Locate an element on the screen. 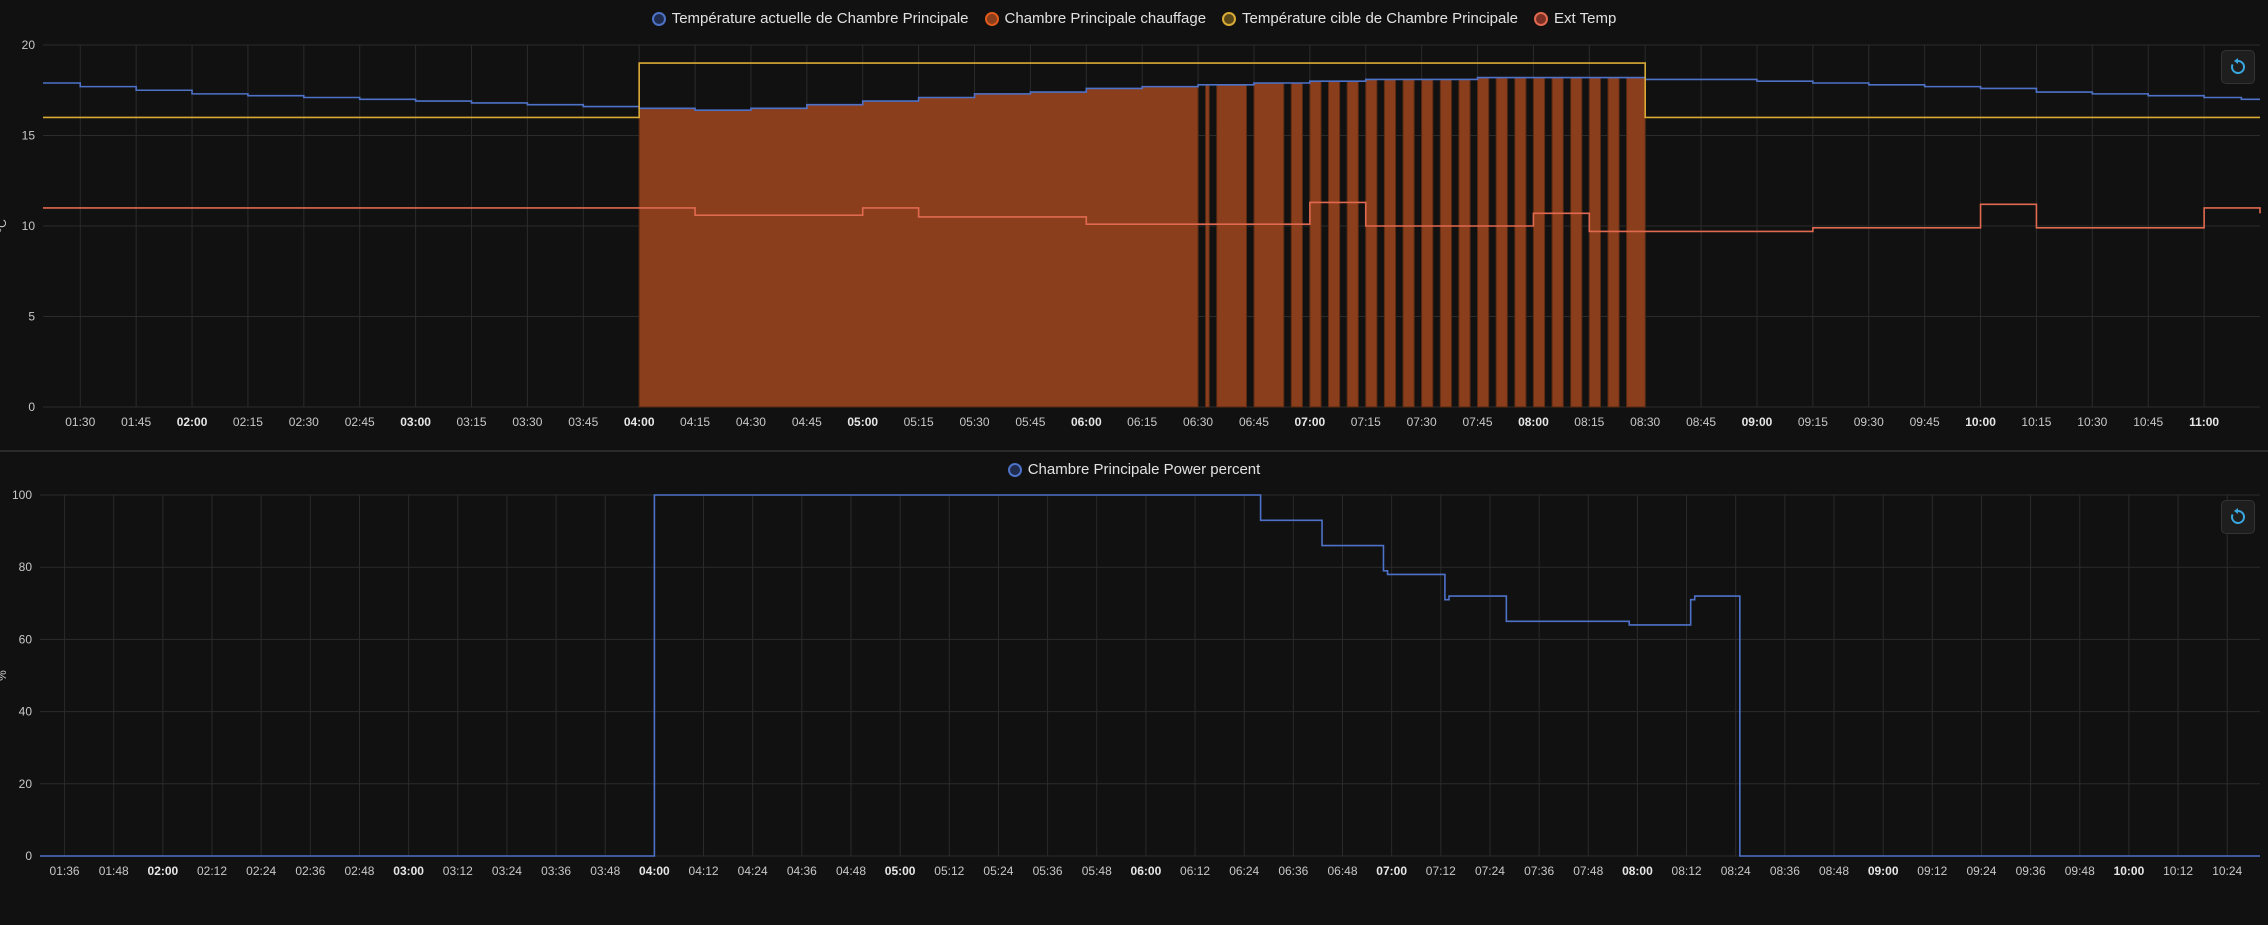 The image size is (2268, 925). legend-label-power: Chambre Principale Power percent is located at coordinates (1144, 469).